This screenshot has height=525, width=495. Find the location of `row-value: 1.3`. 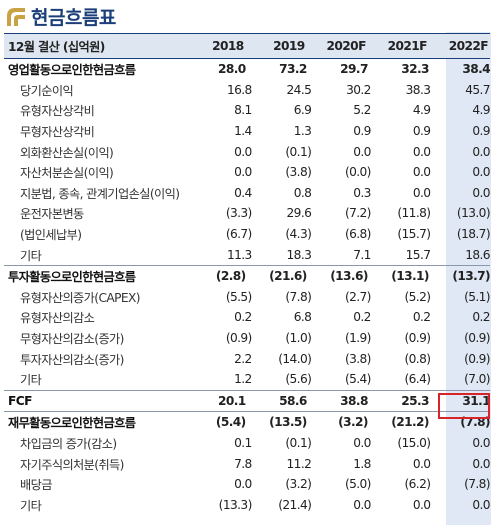

row-value: 1.3 is located at coordinates (302, 131).